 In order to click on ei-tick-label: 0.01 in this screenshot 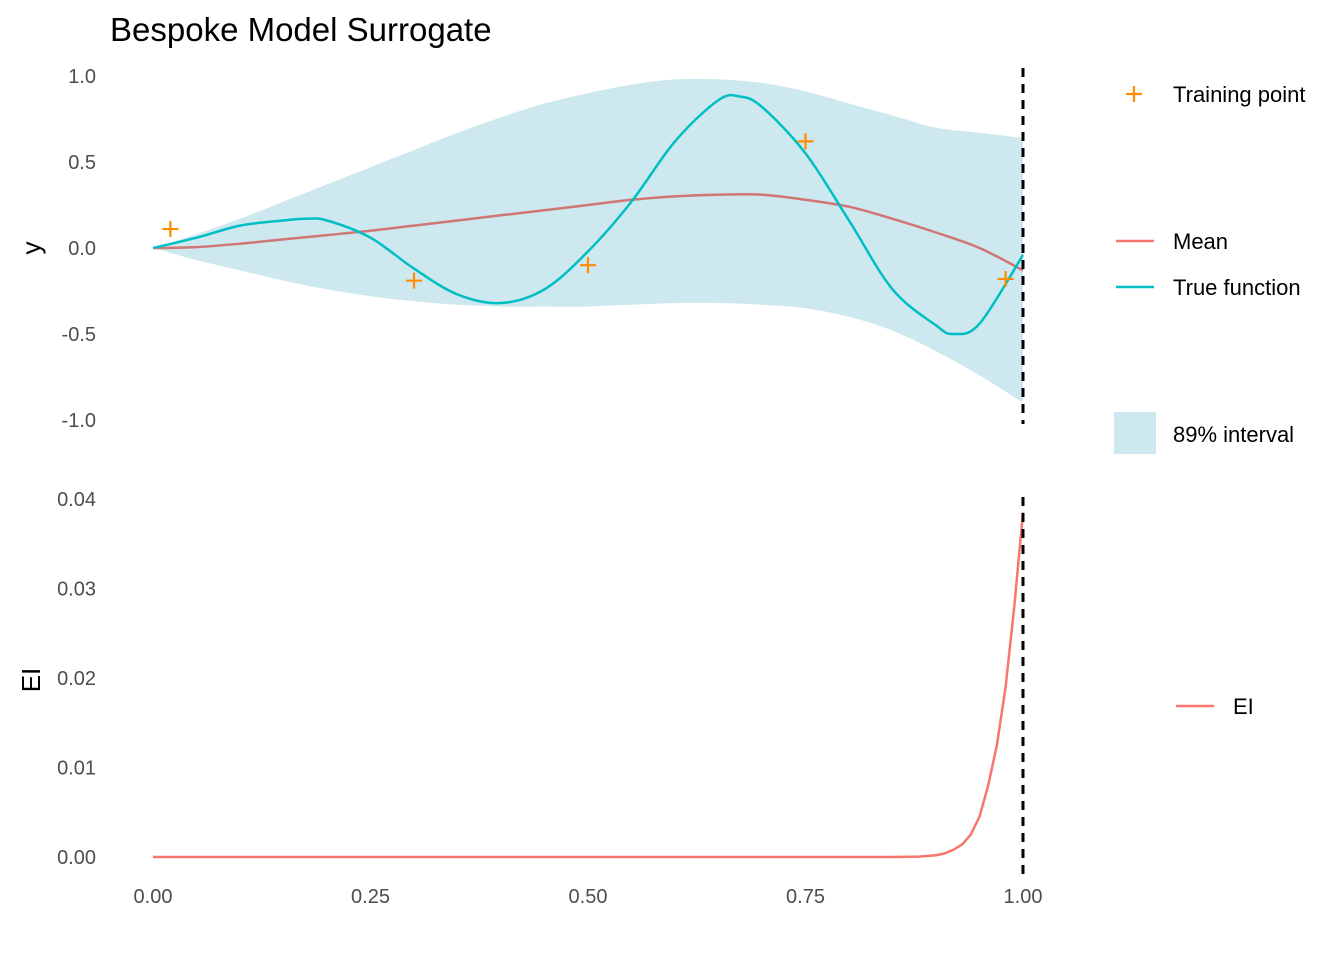, I will do `click(76, 769)`.